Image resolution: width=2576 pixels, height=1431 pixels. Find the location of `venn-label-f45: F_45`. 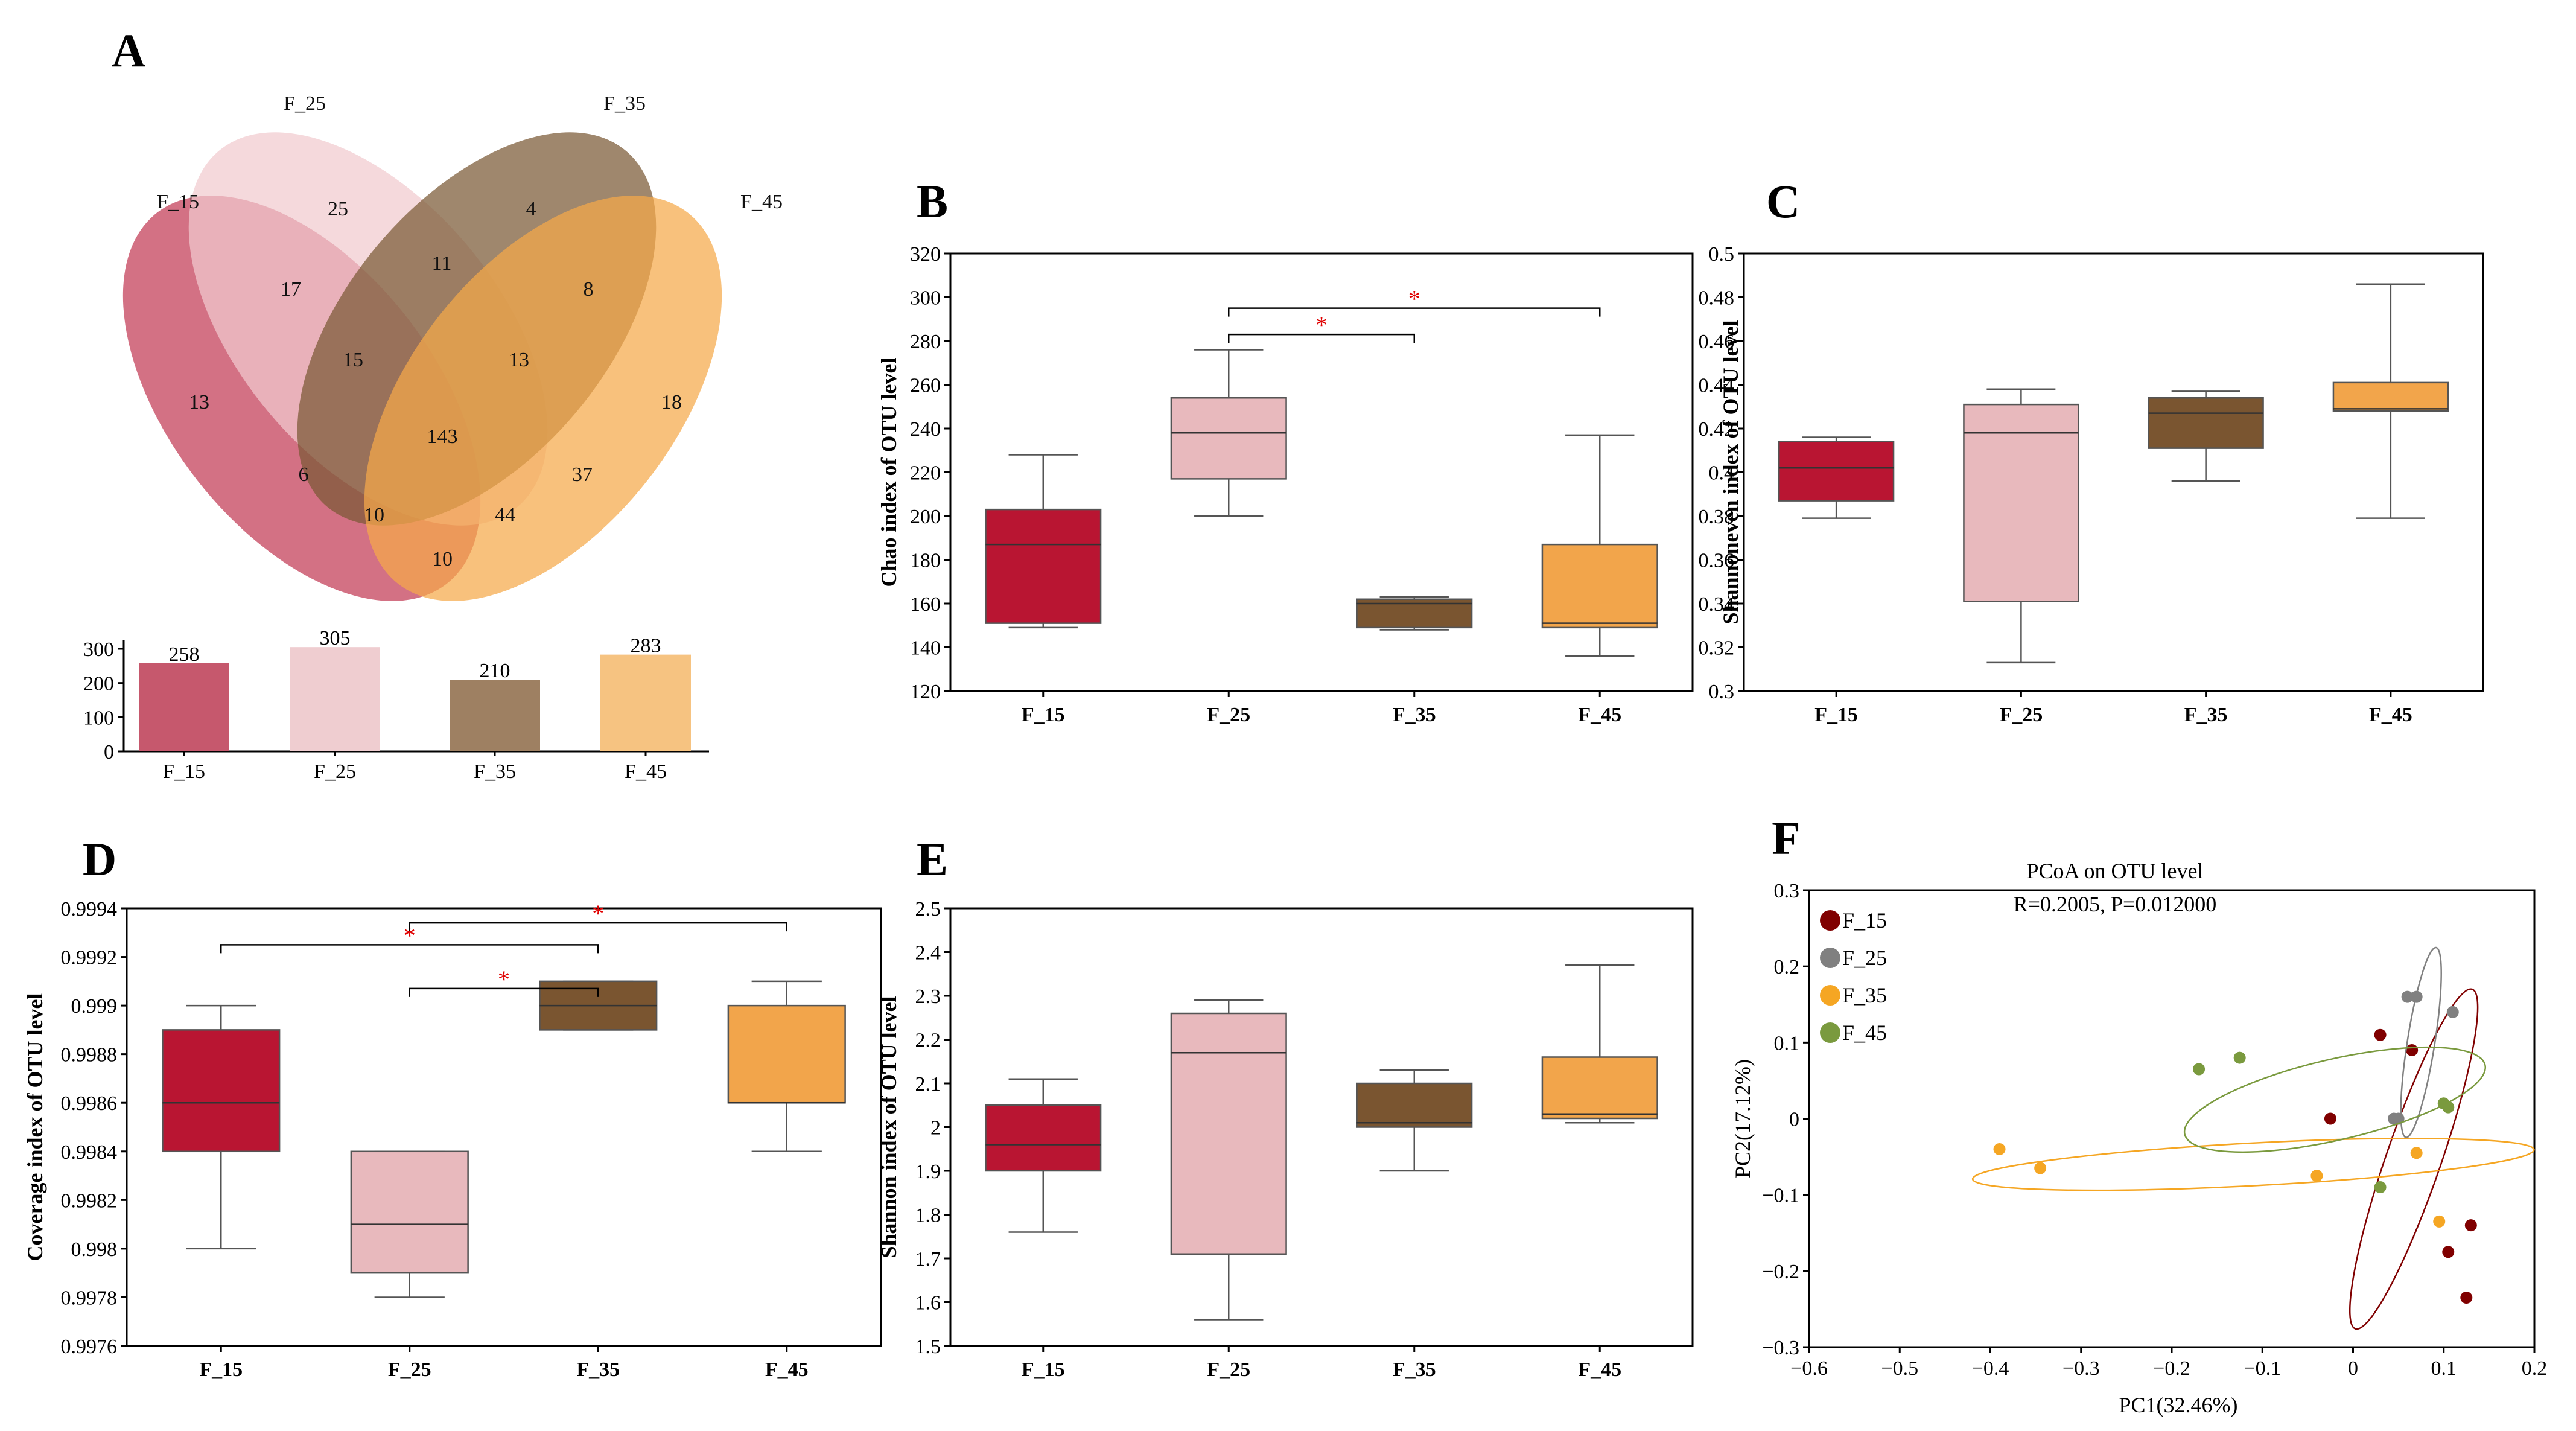

venn-label-f45: F_45 is located at coordinates (762, 202).